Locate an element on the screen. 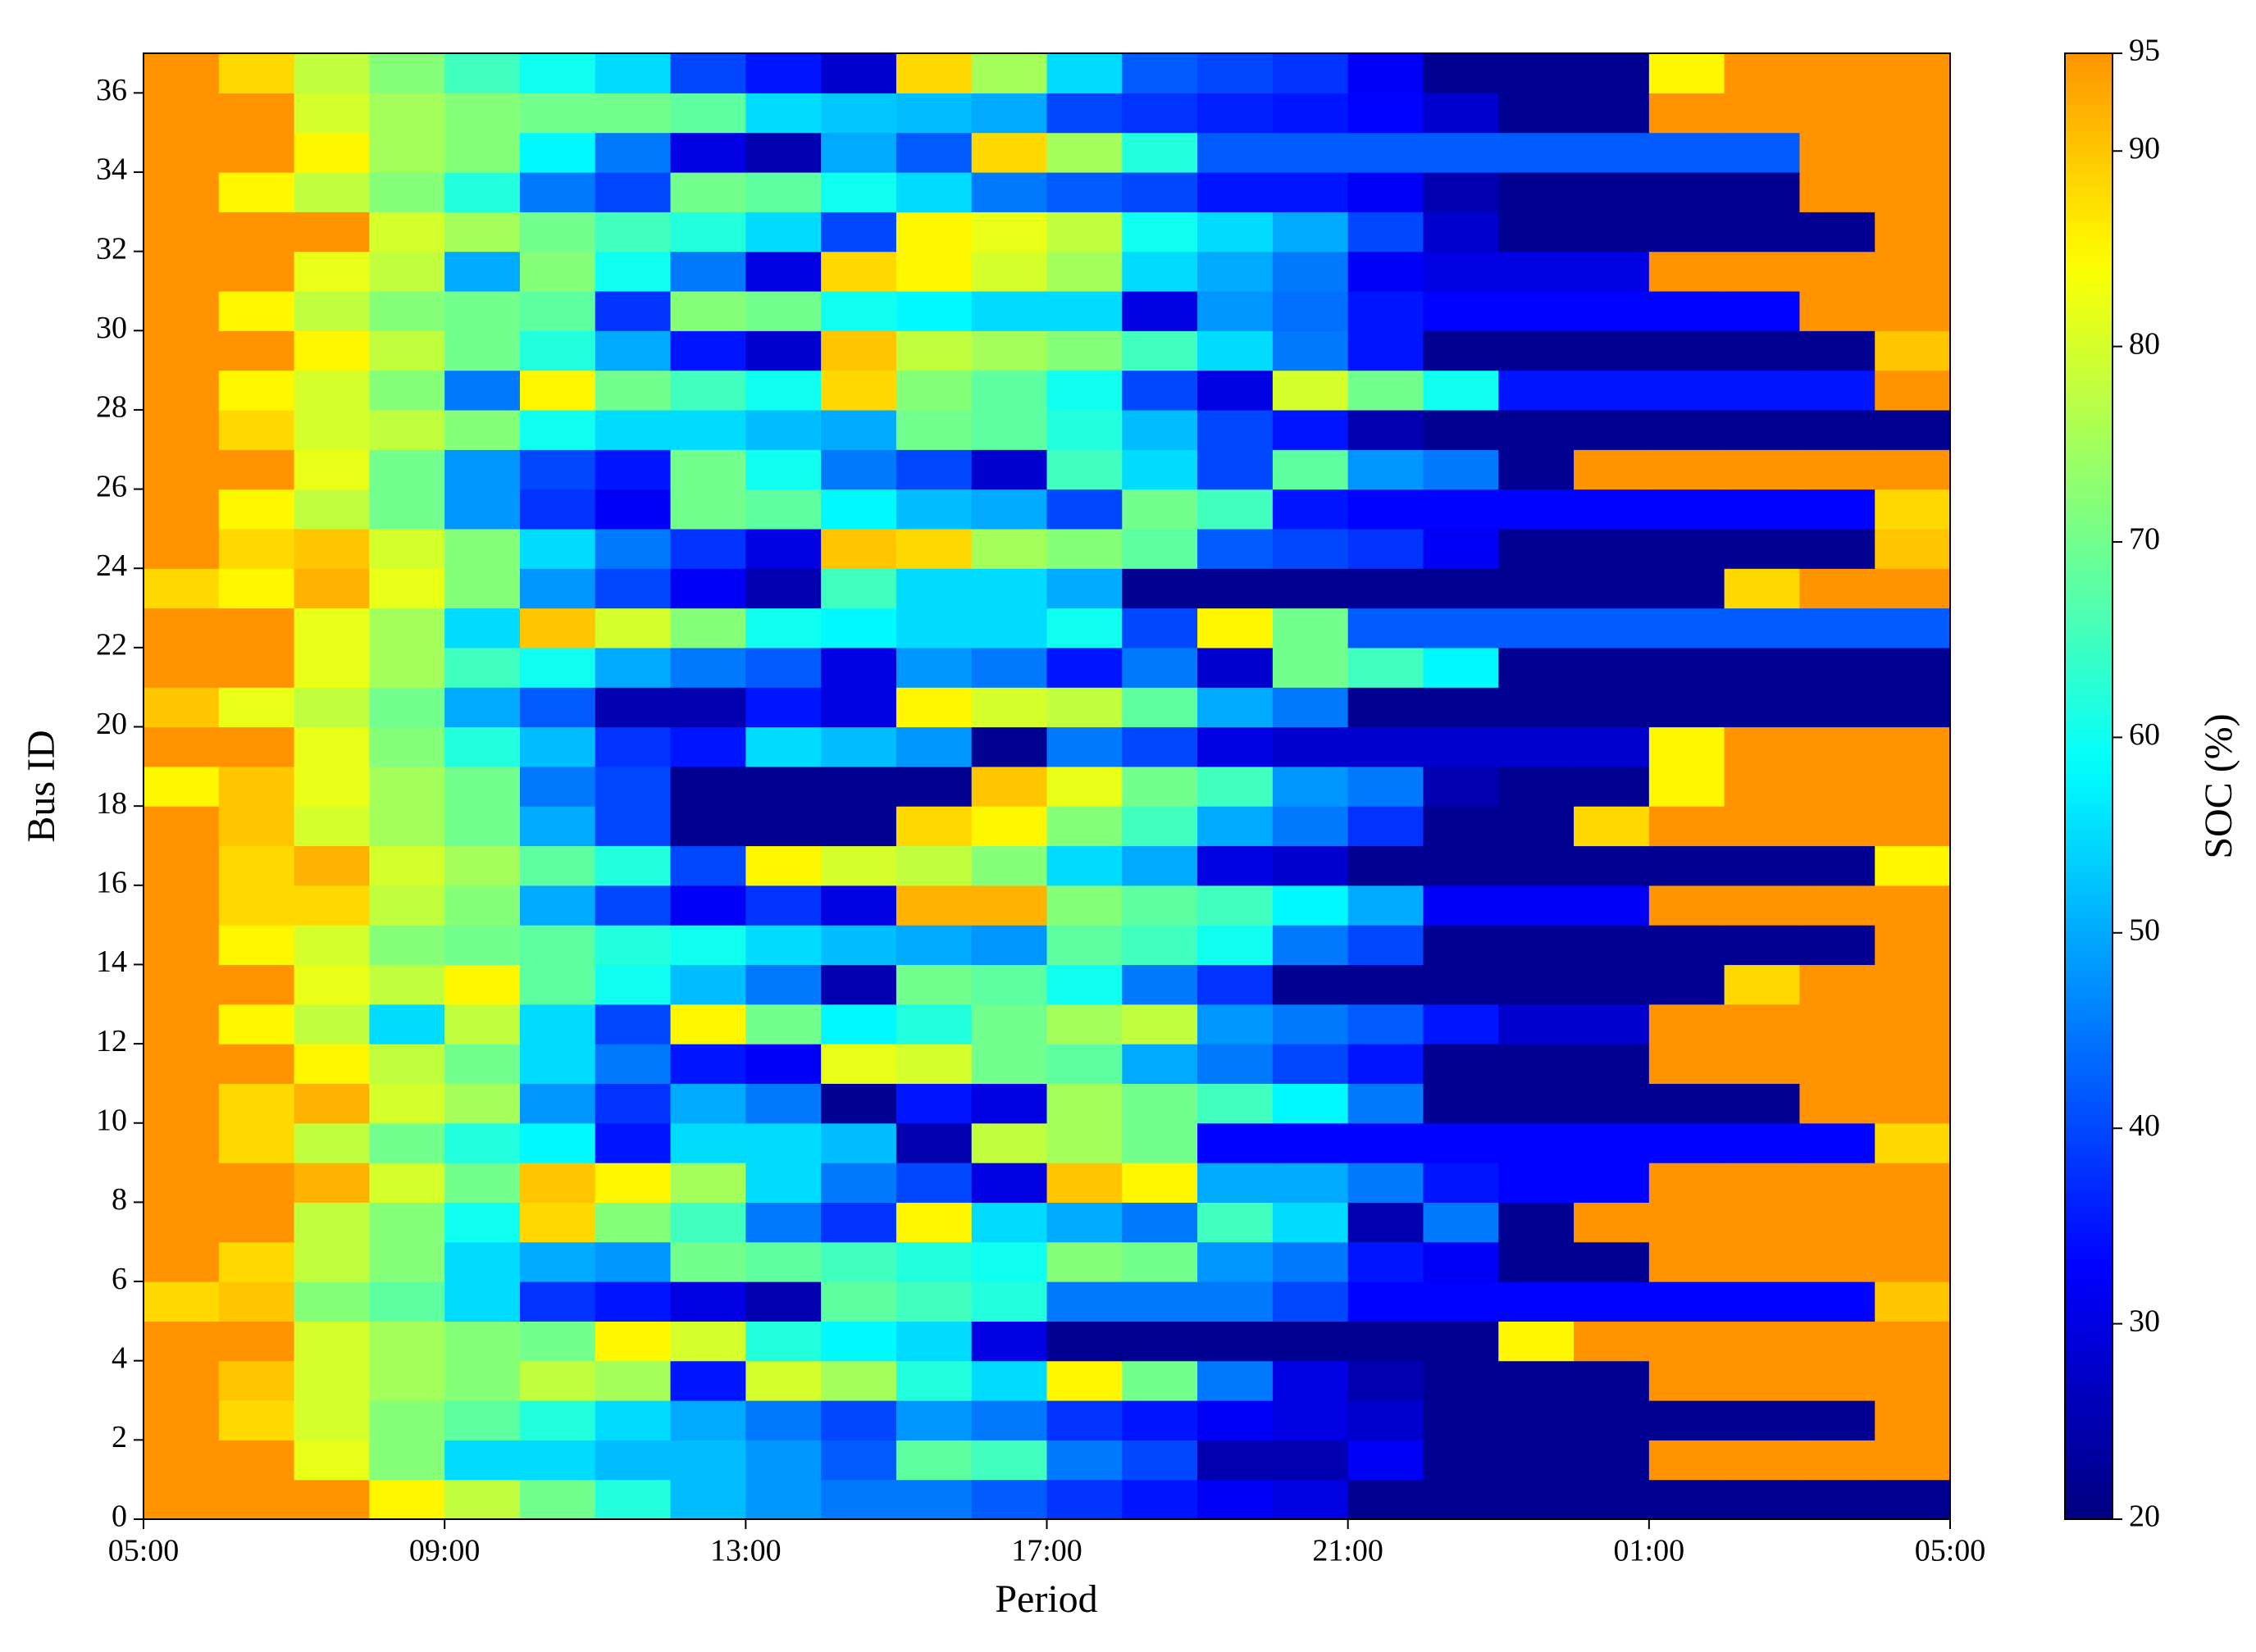  y-tick-label: 26 is located at coordinates (111, 486).